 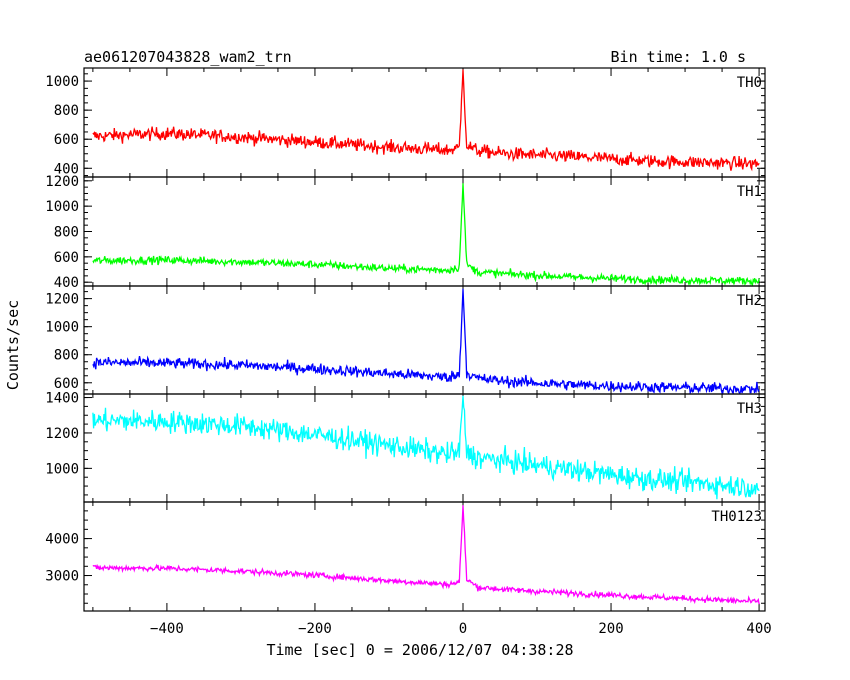 I want to click on y-tick-label: 4000, so click(x=62, y=540).